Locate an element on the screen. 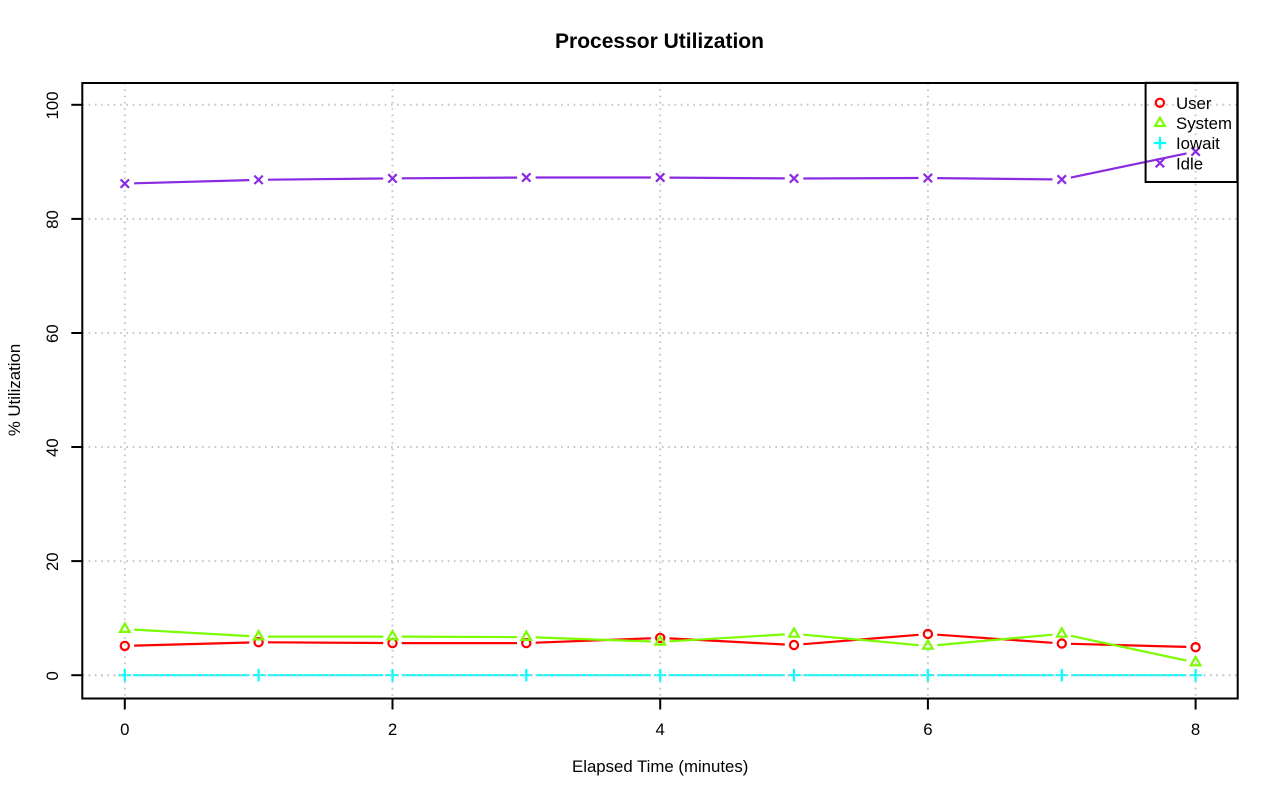 This screenshot has width=1280, height=801. svg-text: 2 is located at coordinates (392, 729).